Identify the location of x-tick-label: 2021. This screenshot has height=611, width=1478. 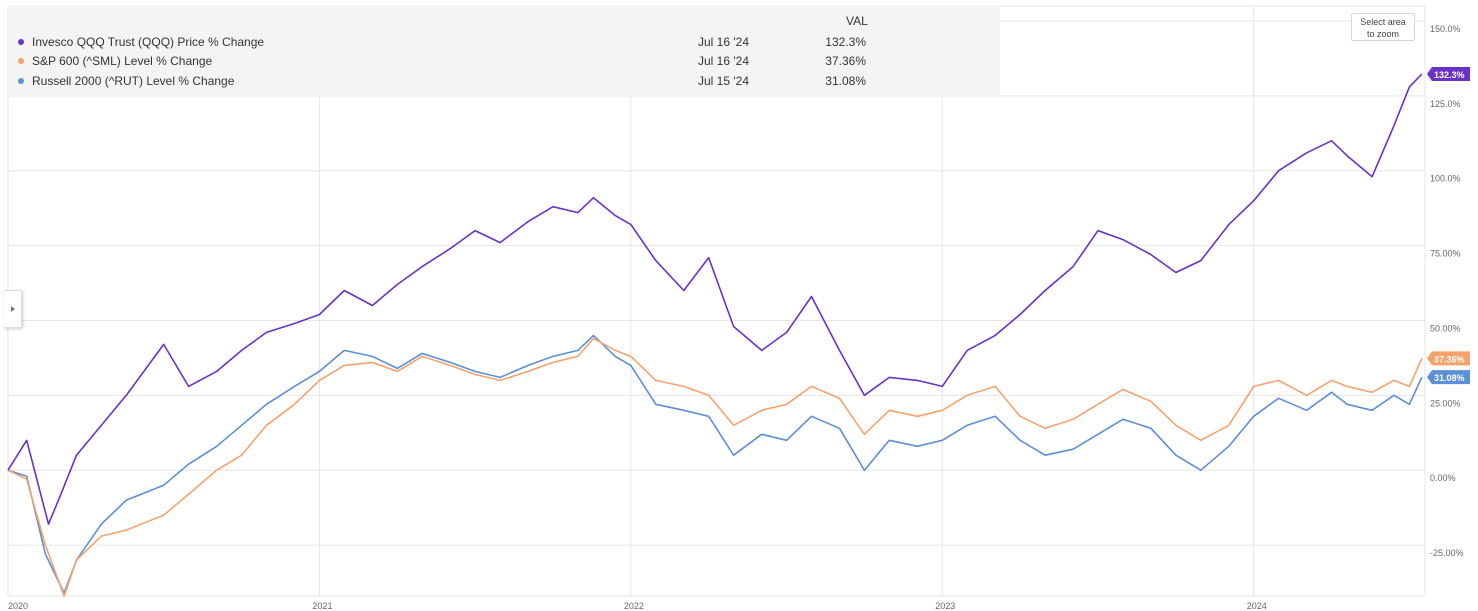
(322, 606).